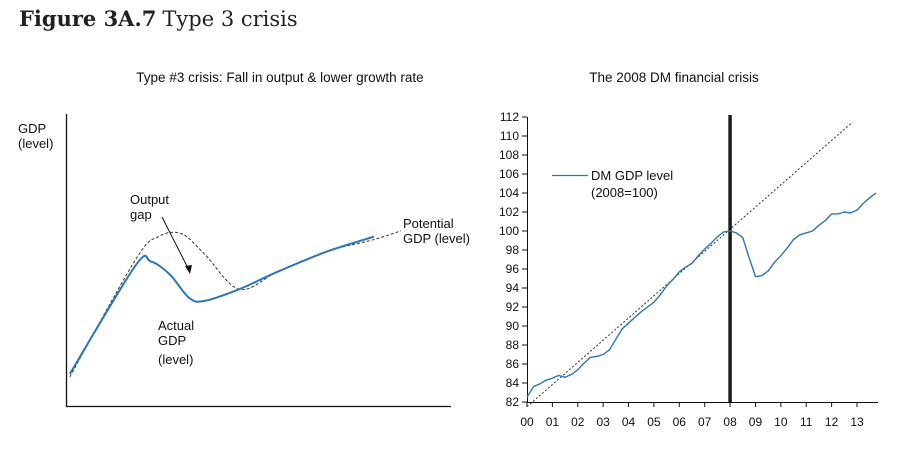 This screenshot has width=914, height=464. I want to click on x-tick-label: 08, so click(730, 422).